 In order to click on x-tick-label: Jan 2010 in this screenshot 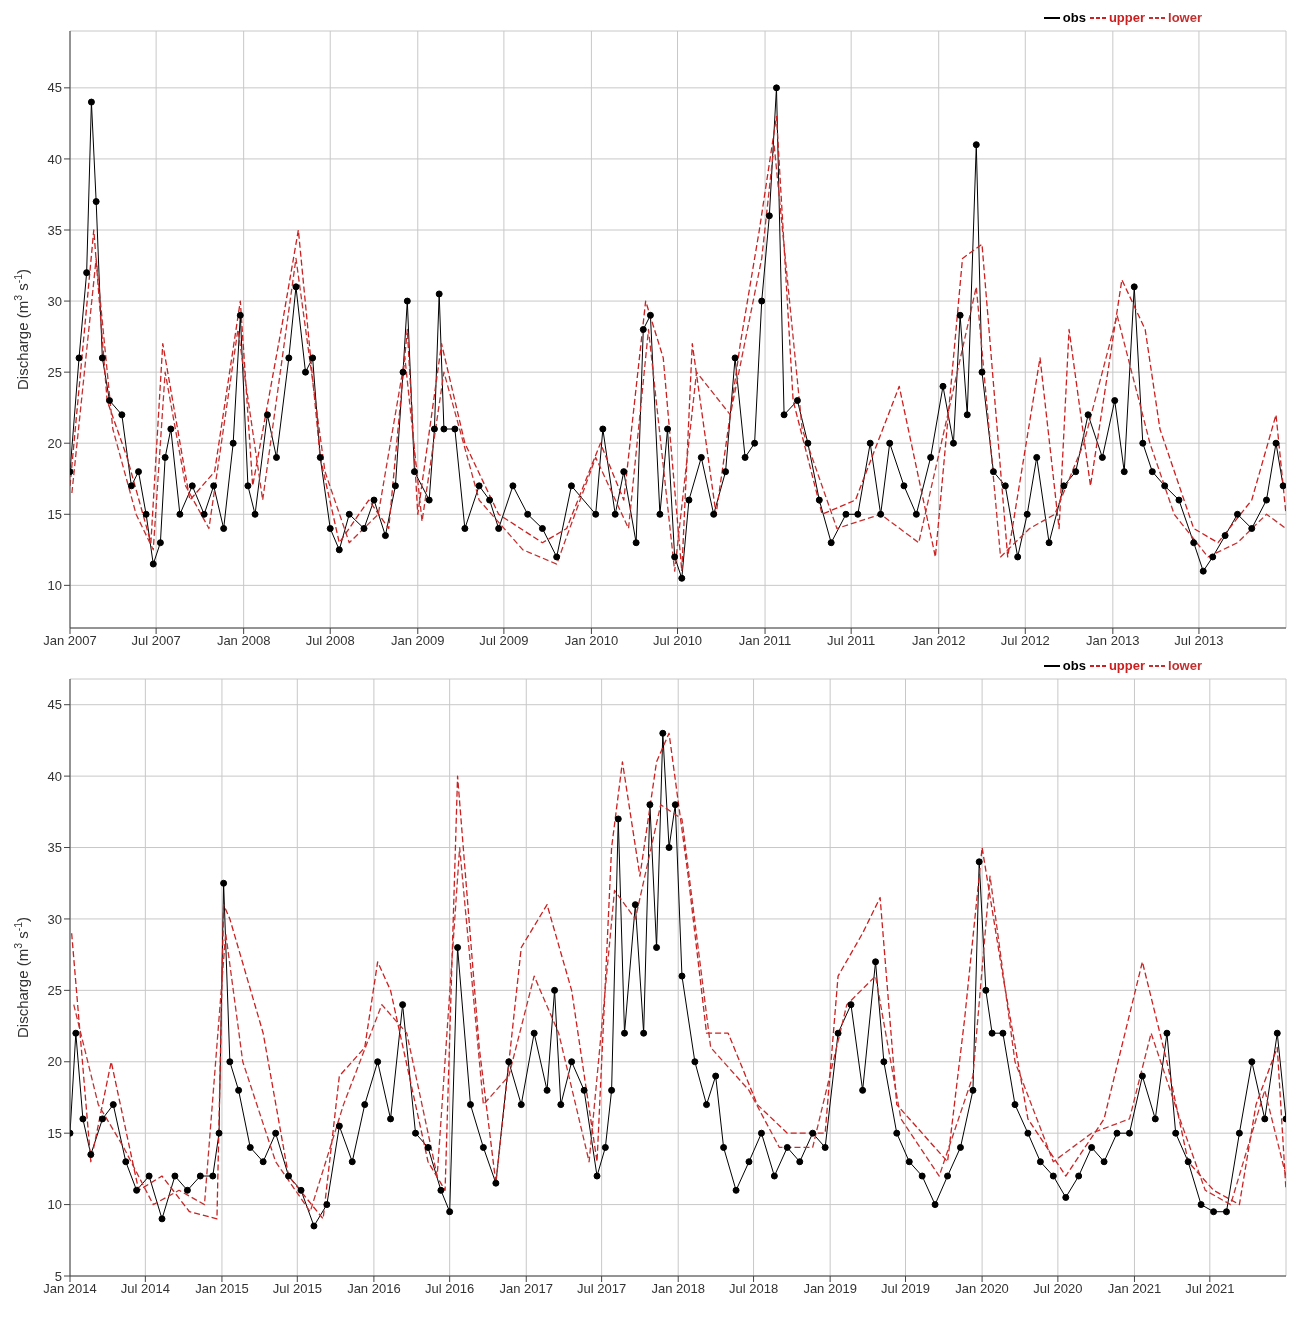, I will do `click(591, 641)`.